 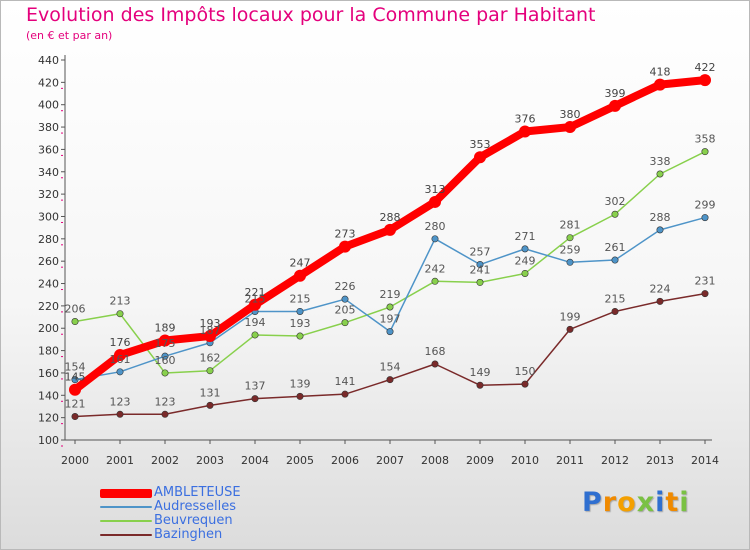 What do you see at coordinates (570, 114) in the screenshot?
I see `data-label-ambleteuse: 380` at bounding box center [570, 114].